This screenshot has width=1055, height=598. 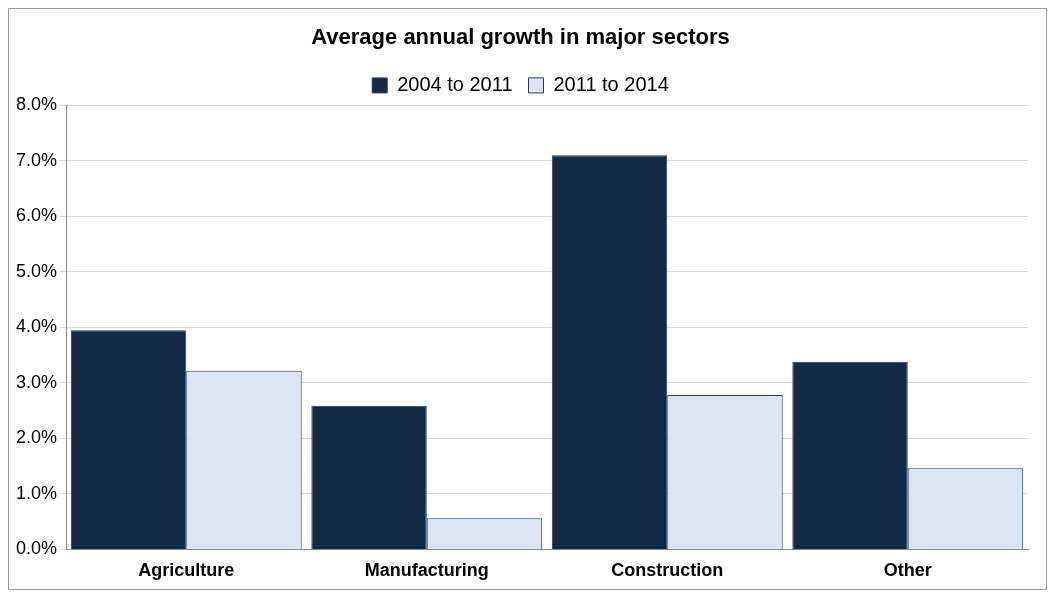 I want to click on y-tick-label: 7.0%, so click(x=37, y=159).